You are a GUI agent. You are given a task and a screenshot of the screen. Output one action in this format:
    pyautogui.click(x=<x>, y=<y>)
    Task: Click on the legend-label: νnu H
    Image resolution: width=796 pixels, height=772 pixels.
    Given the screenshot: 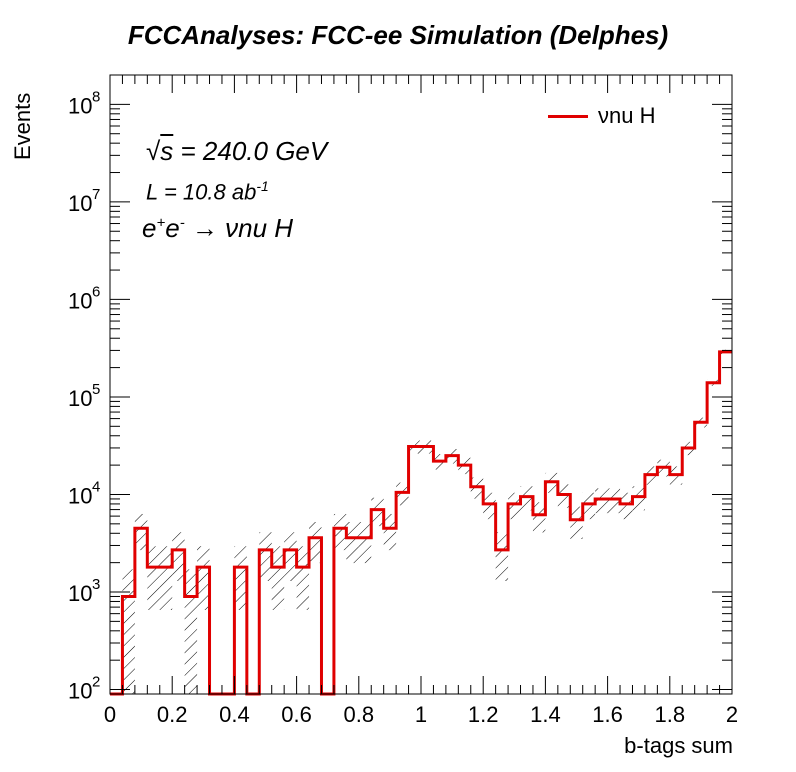 What is the action you would take?
    pyautogui.click(x=627, y=115)
    